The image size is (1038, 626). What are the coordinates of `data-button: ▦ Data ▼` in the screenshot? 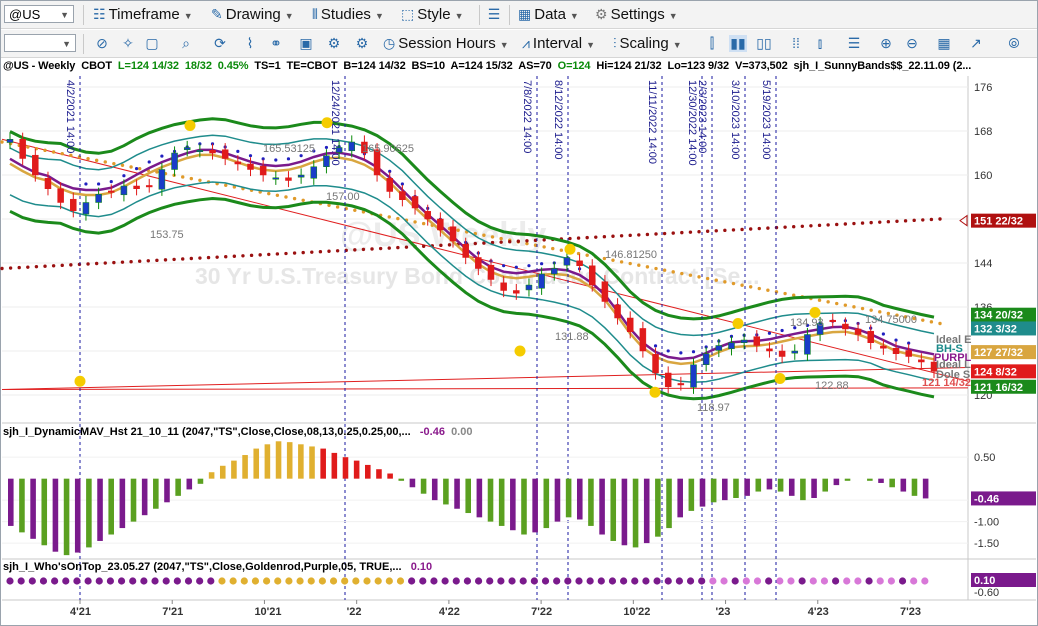 It's located at (548, 14).